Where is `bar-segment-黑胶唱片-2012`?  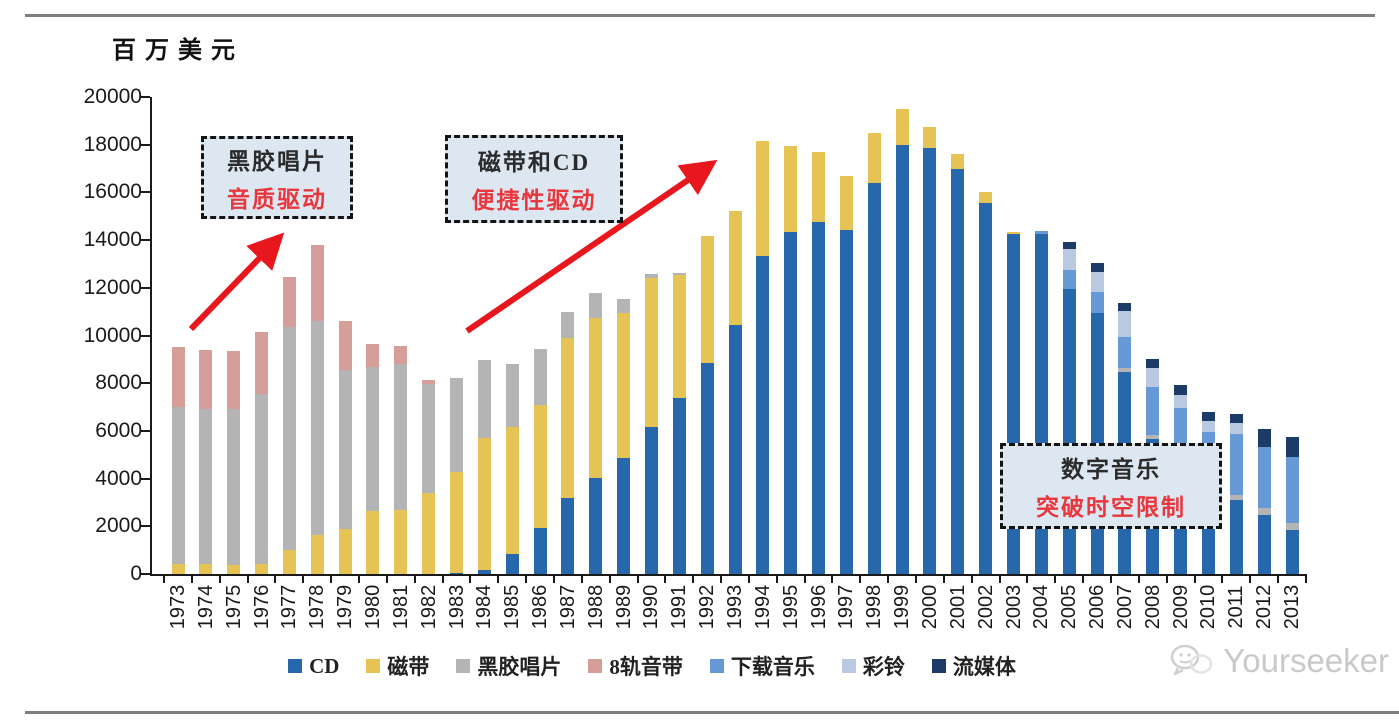
bar-segment-黑胶唱片-2012 is located at coordinates (1264, 512).